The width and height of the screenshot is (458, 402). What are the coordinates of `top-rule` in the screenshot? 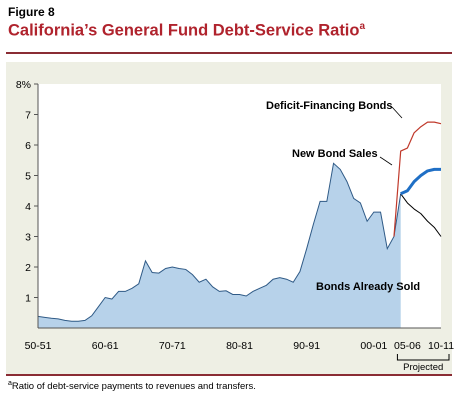 It's located at (229, 53).